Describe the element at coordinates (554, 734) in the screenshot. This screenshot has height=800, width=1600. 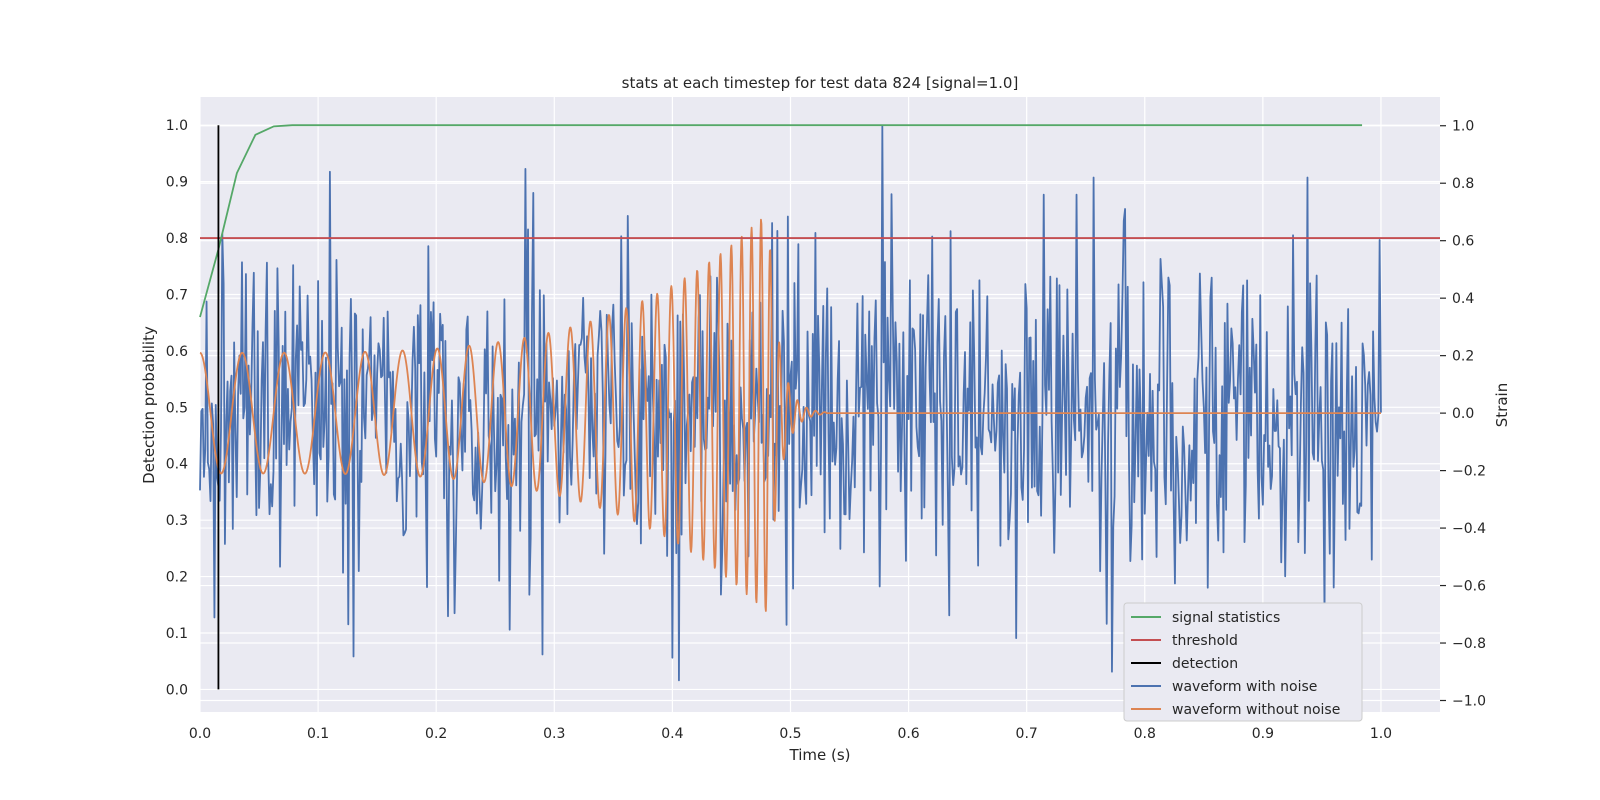
I see `x-tick-label: 0.3` at that location.